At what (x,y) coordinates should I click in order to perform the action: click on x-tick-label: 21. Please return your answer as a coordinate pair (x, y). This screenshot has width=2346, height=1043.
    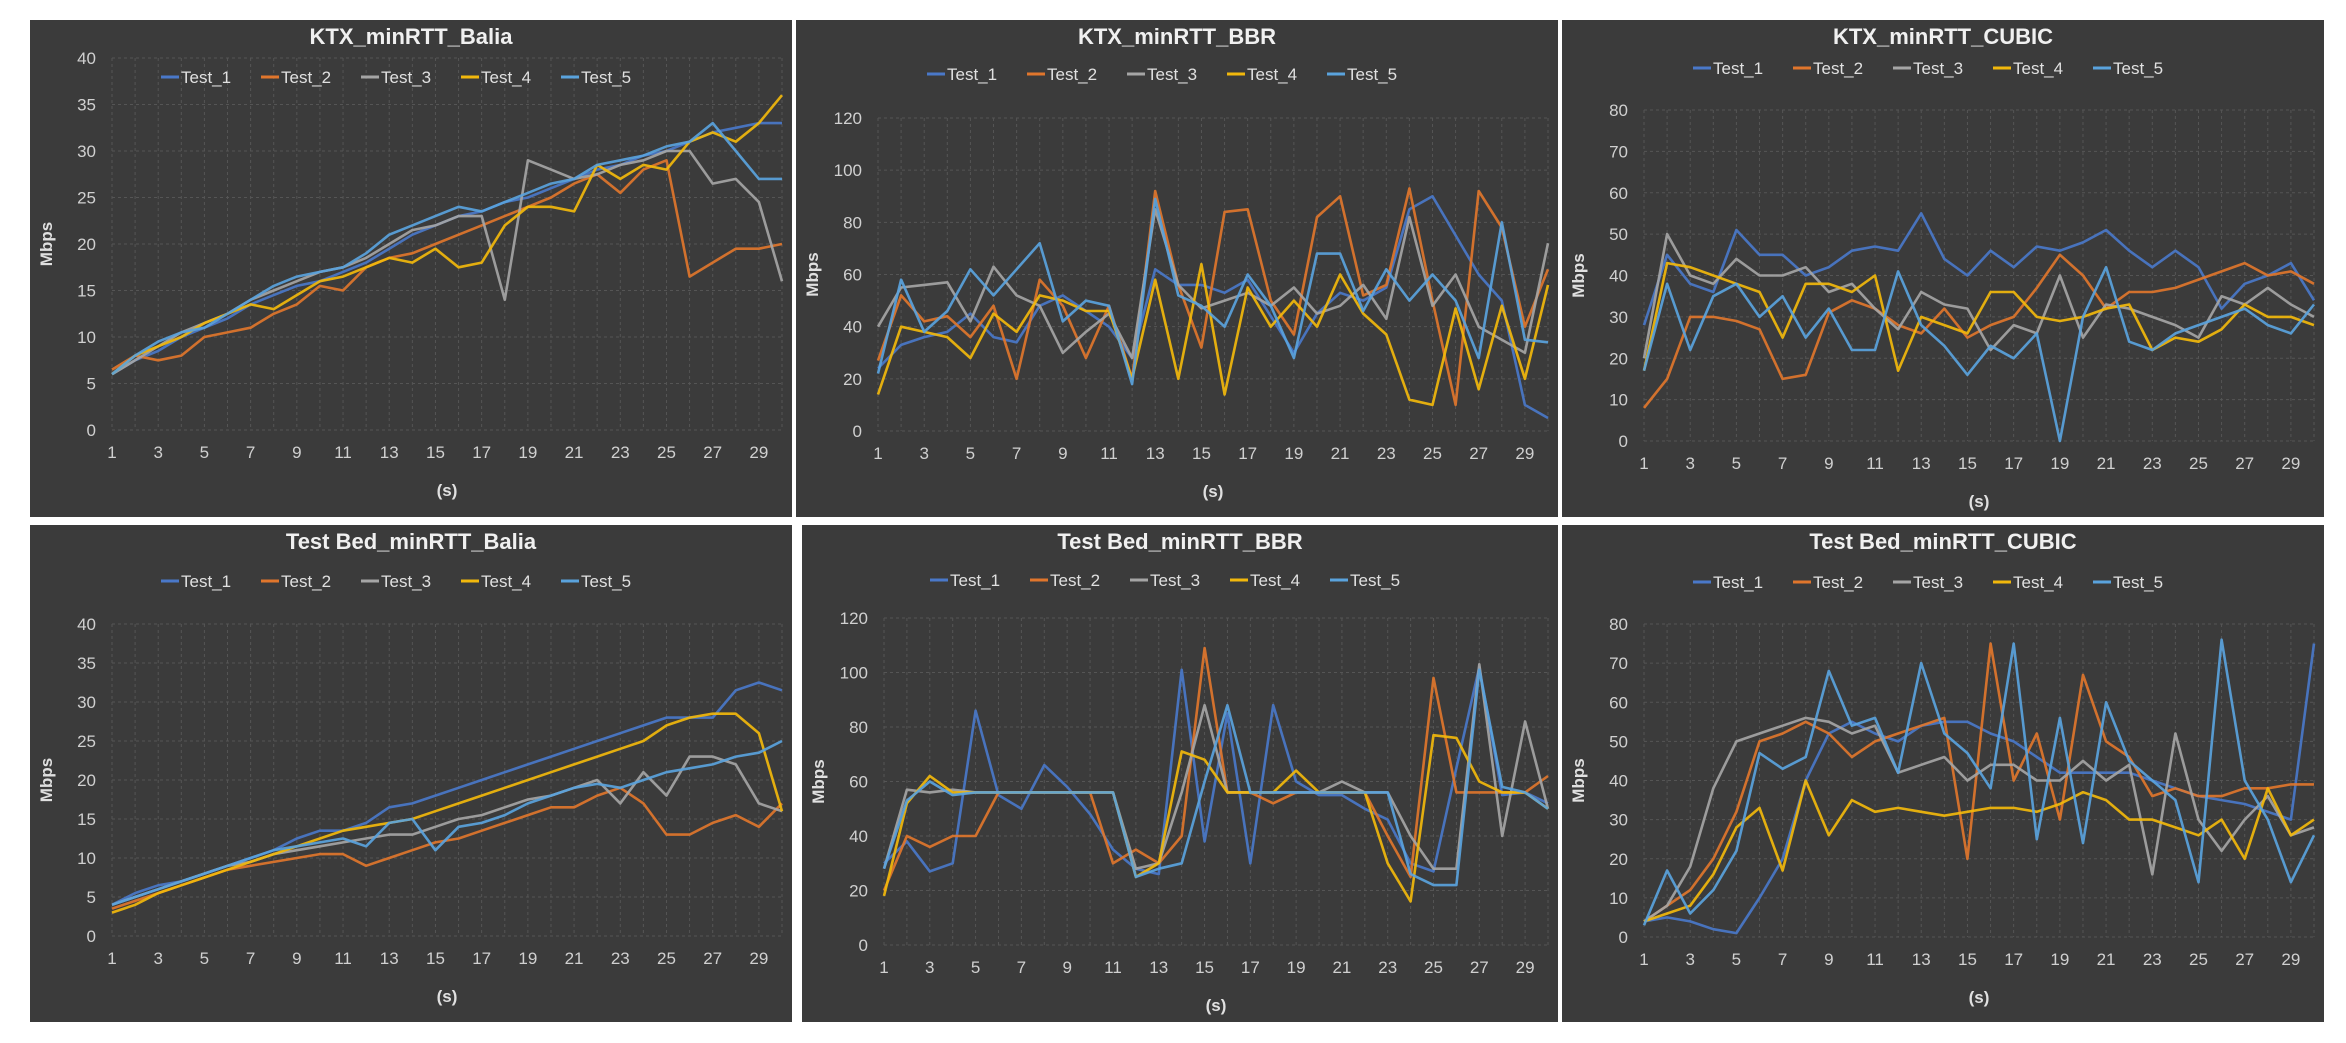
    Looking at the image, I should click on (2106, 959).